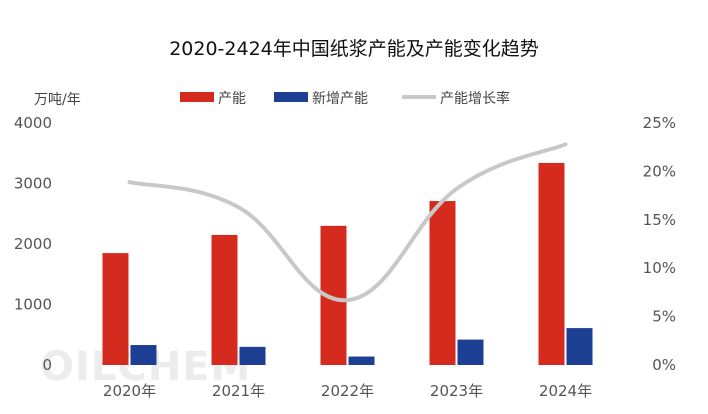 This screenshot has width=708, height=414. What do you see at coordinates (565, 391) in the screenshot?
I see `x-tick-label: 2024年` at bounding box center [565, 391].